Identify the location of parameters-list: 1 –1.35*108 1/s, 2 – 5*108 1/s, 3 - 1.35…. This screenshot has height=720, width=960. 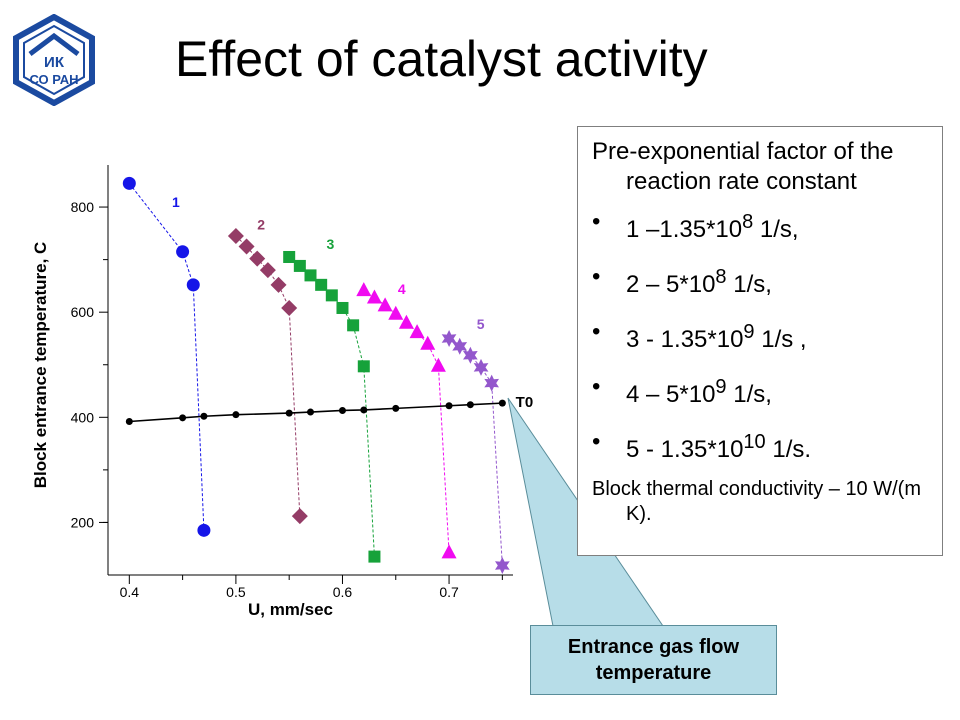
(762, 336).